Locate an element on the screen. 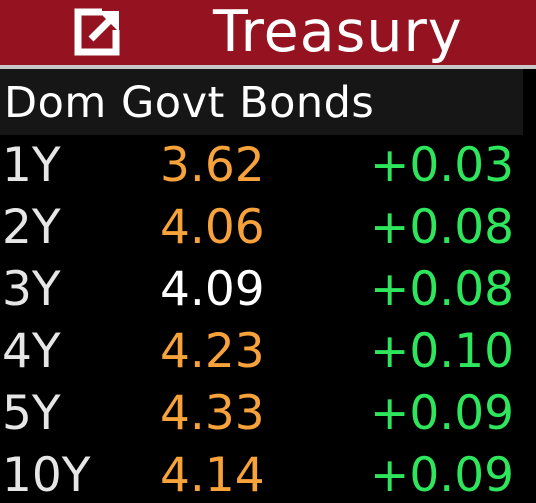  title-bar: Treasury is located at coordinates (268, 34).